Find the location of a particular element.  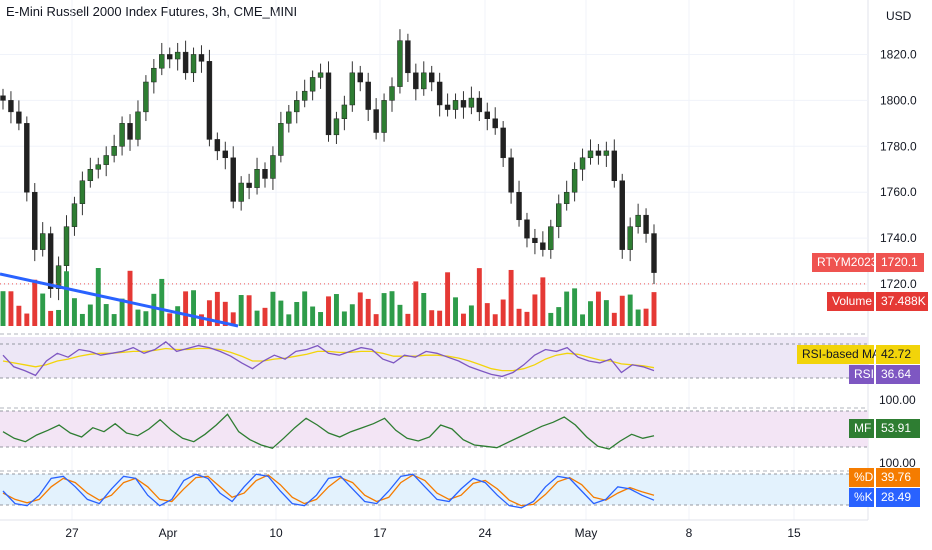

stoch-k-label-badge: %K is located at coordinates (861, 497).